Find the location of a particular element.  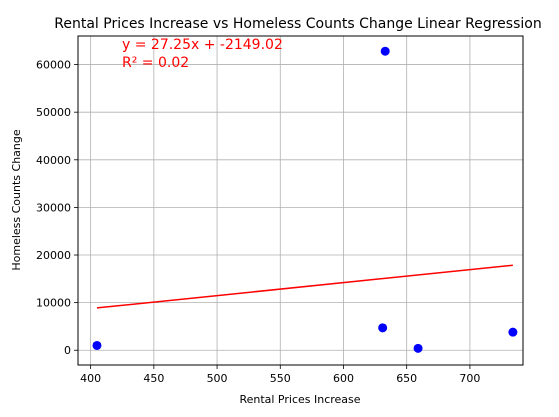

y-tick-label: 50000 is located at coordinates (53, 112).